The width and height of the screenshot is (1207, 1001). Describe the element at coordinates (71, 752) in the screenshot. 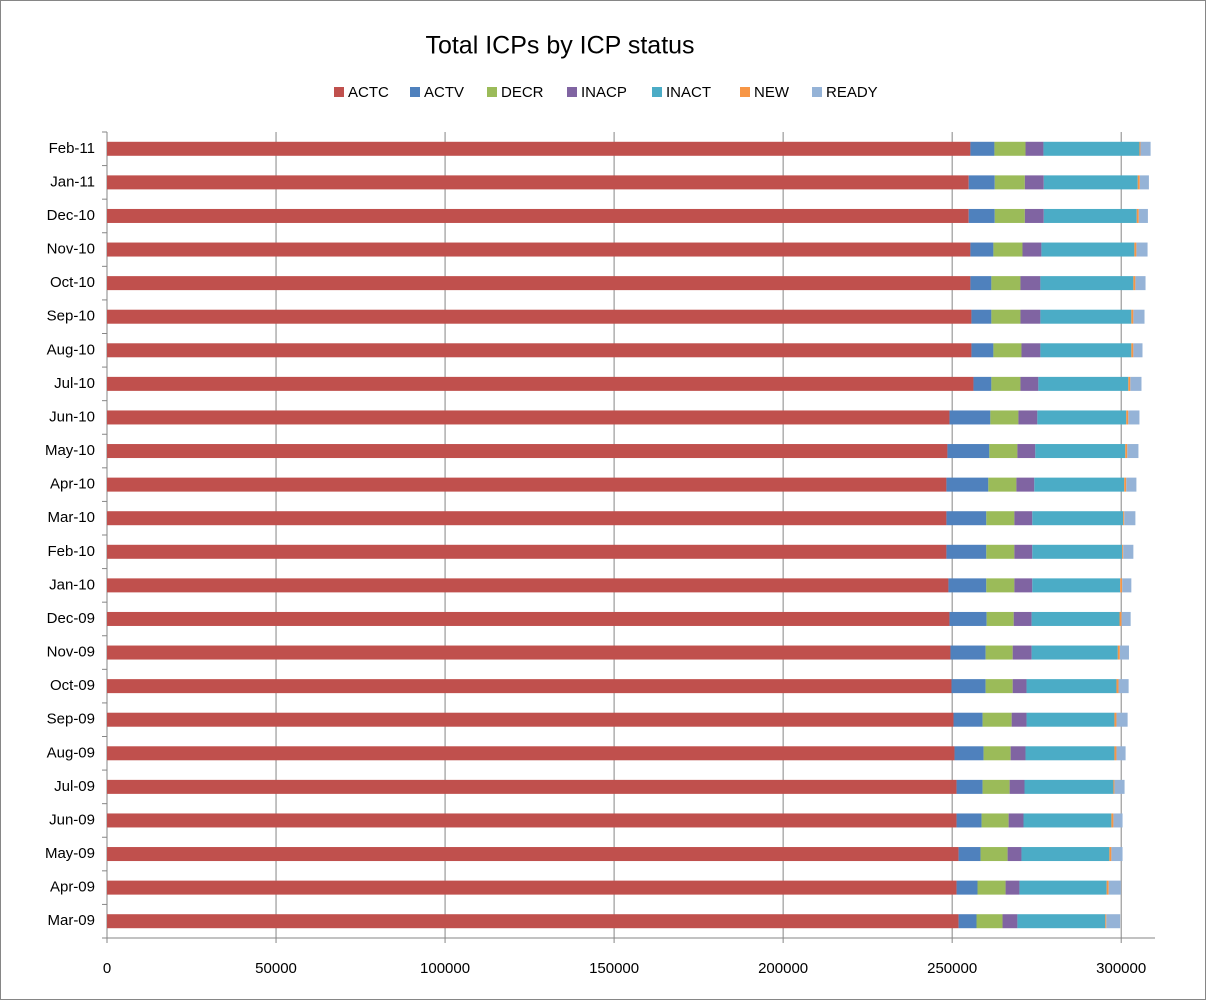

I see `y-tick-label: Aug-09` at that location.